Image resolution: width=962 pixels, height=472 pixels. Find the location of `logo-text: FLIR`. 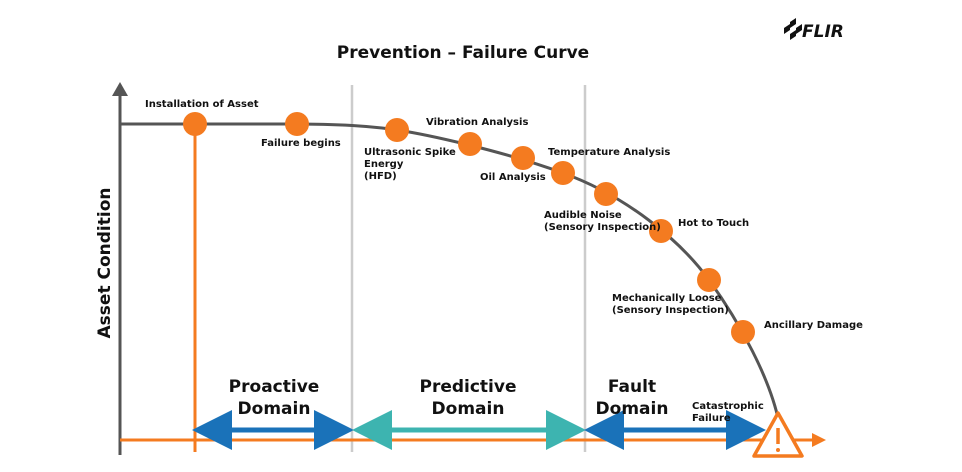

logo-text: FLIR is located at coordinates (823, 32).